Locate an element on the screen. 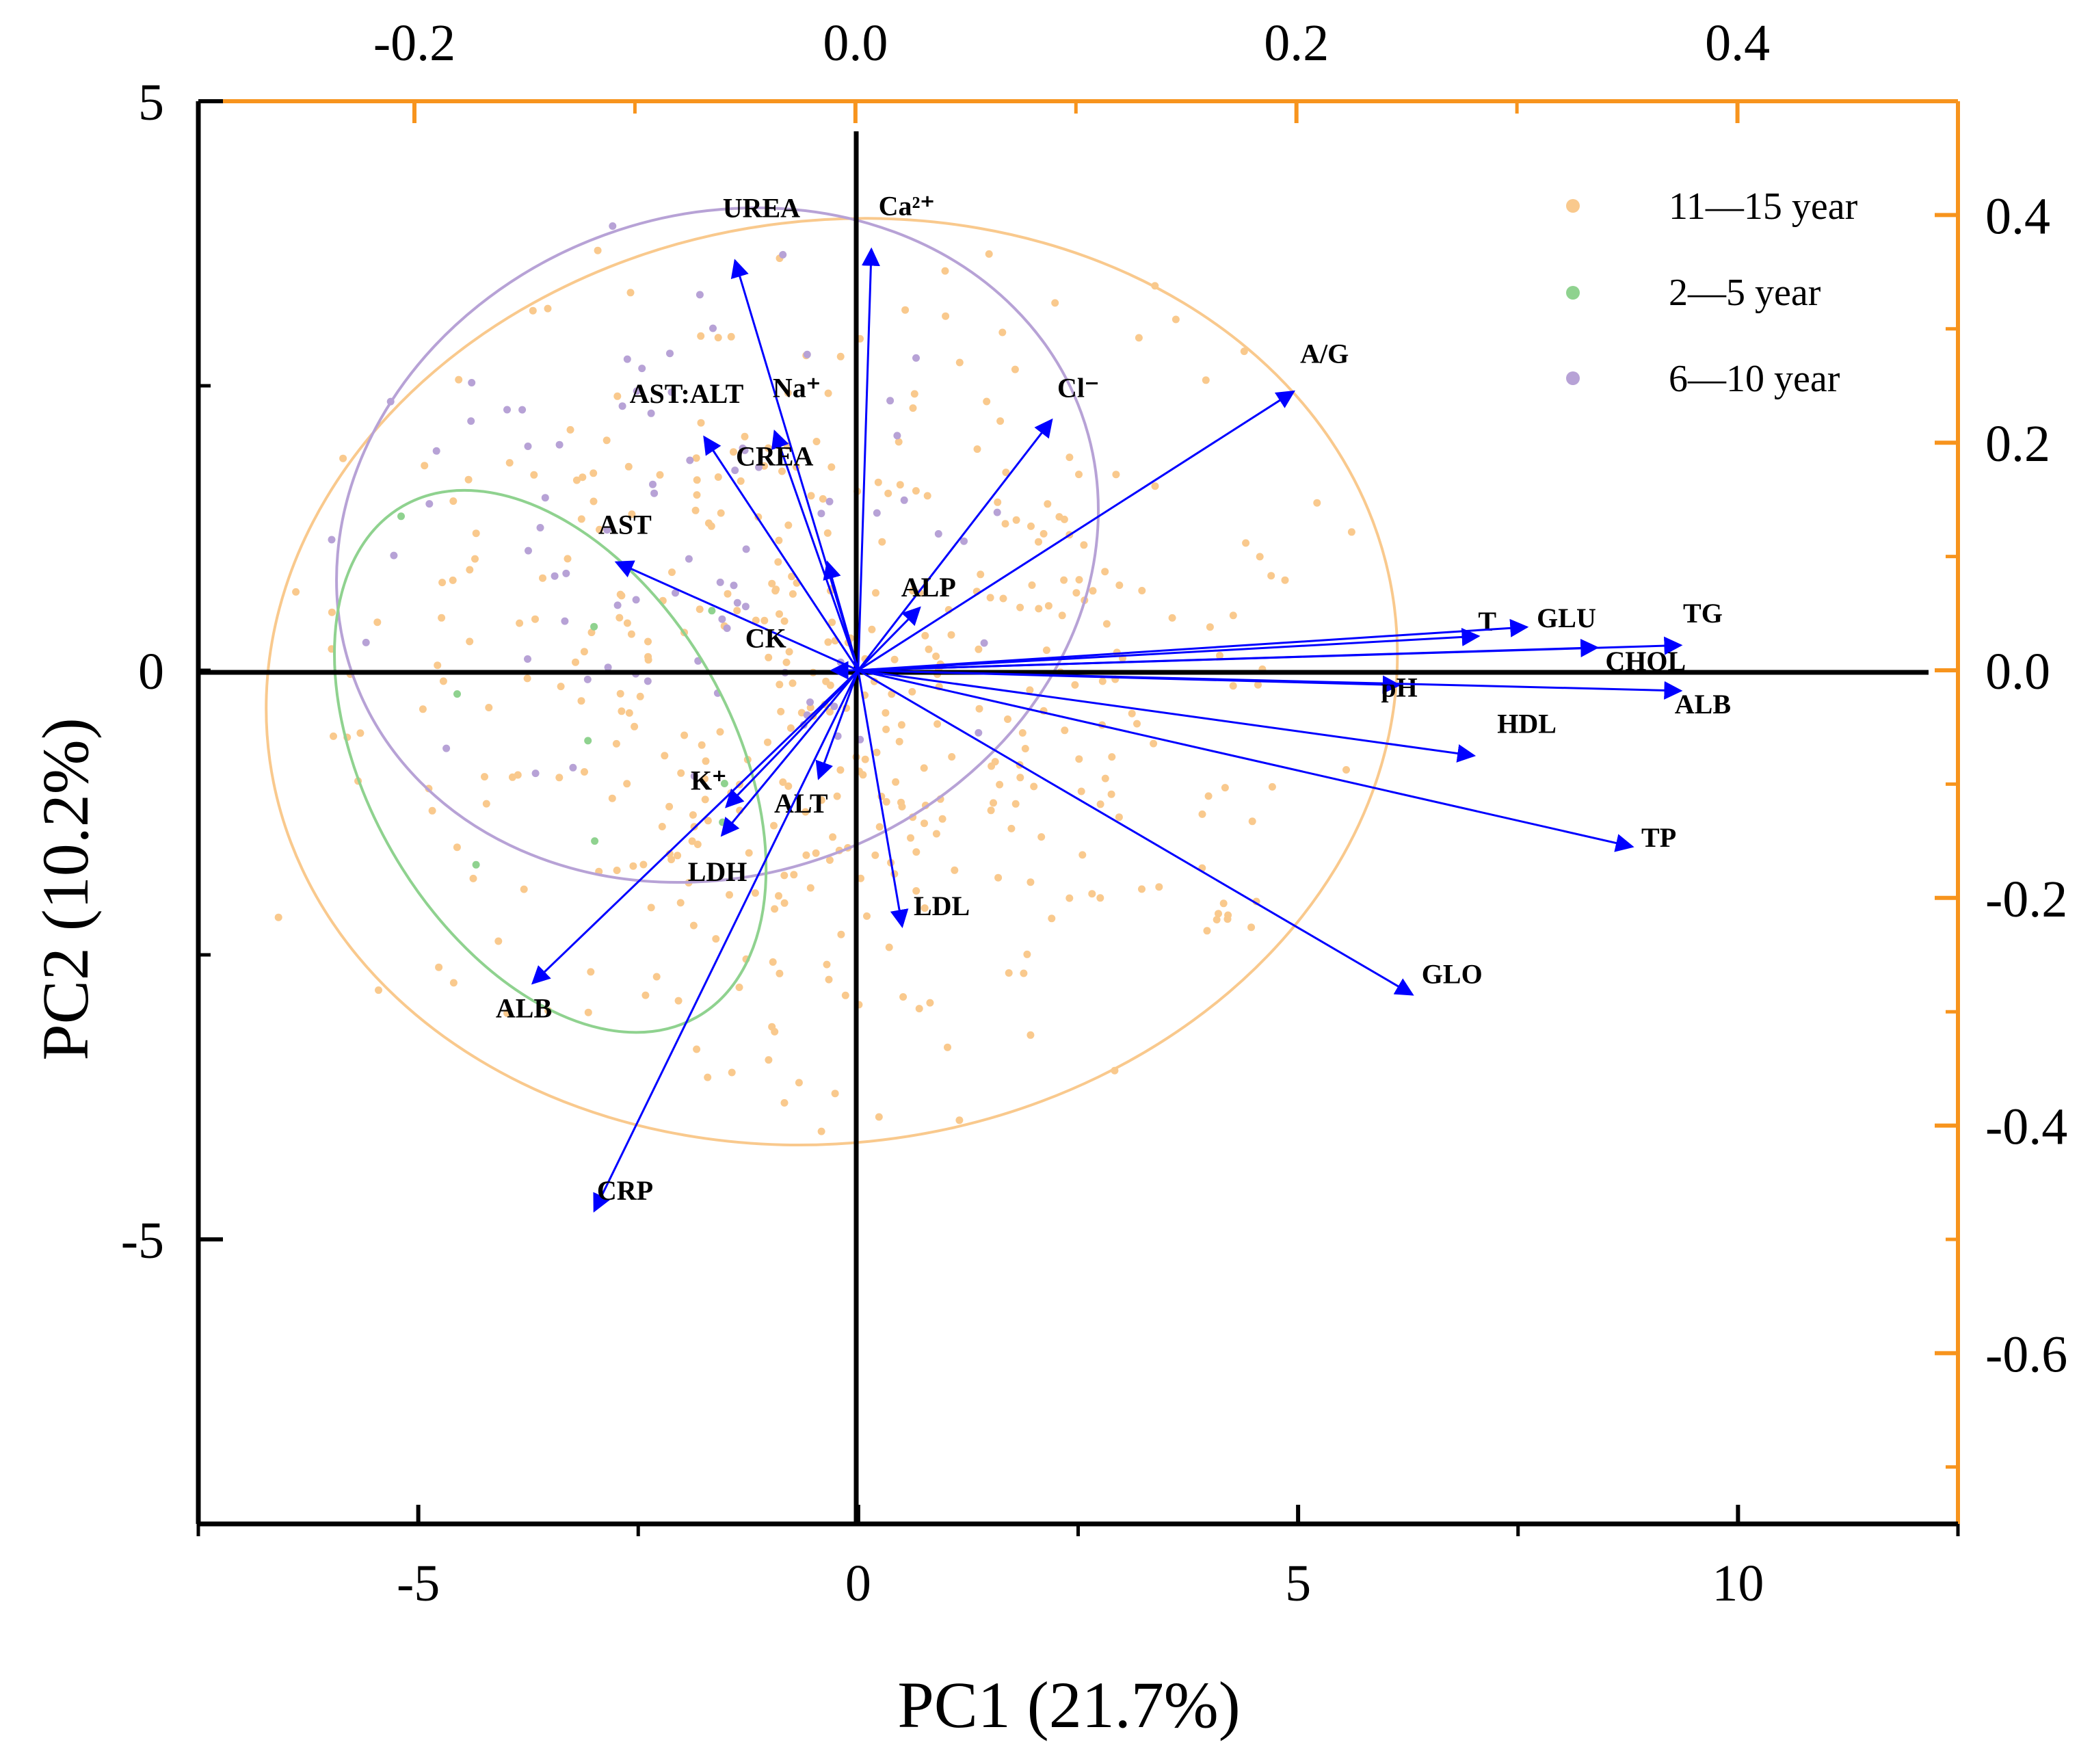  loading-label: AST:ALT is located at coordinates (687, 393).